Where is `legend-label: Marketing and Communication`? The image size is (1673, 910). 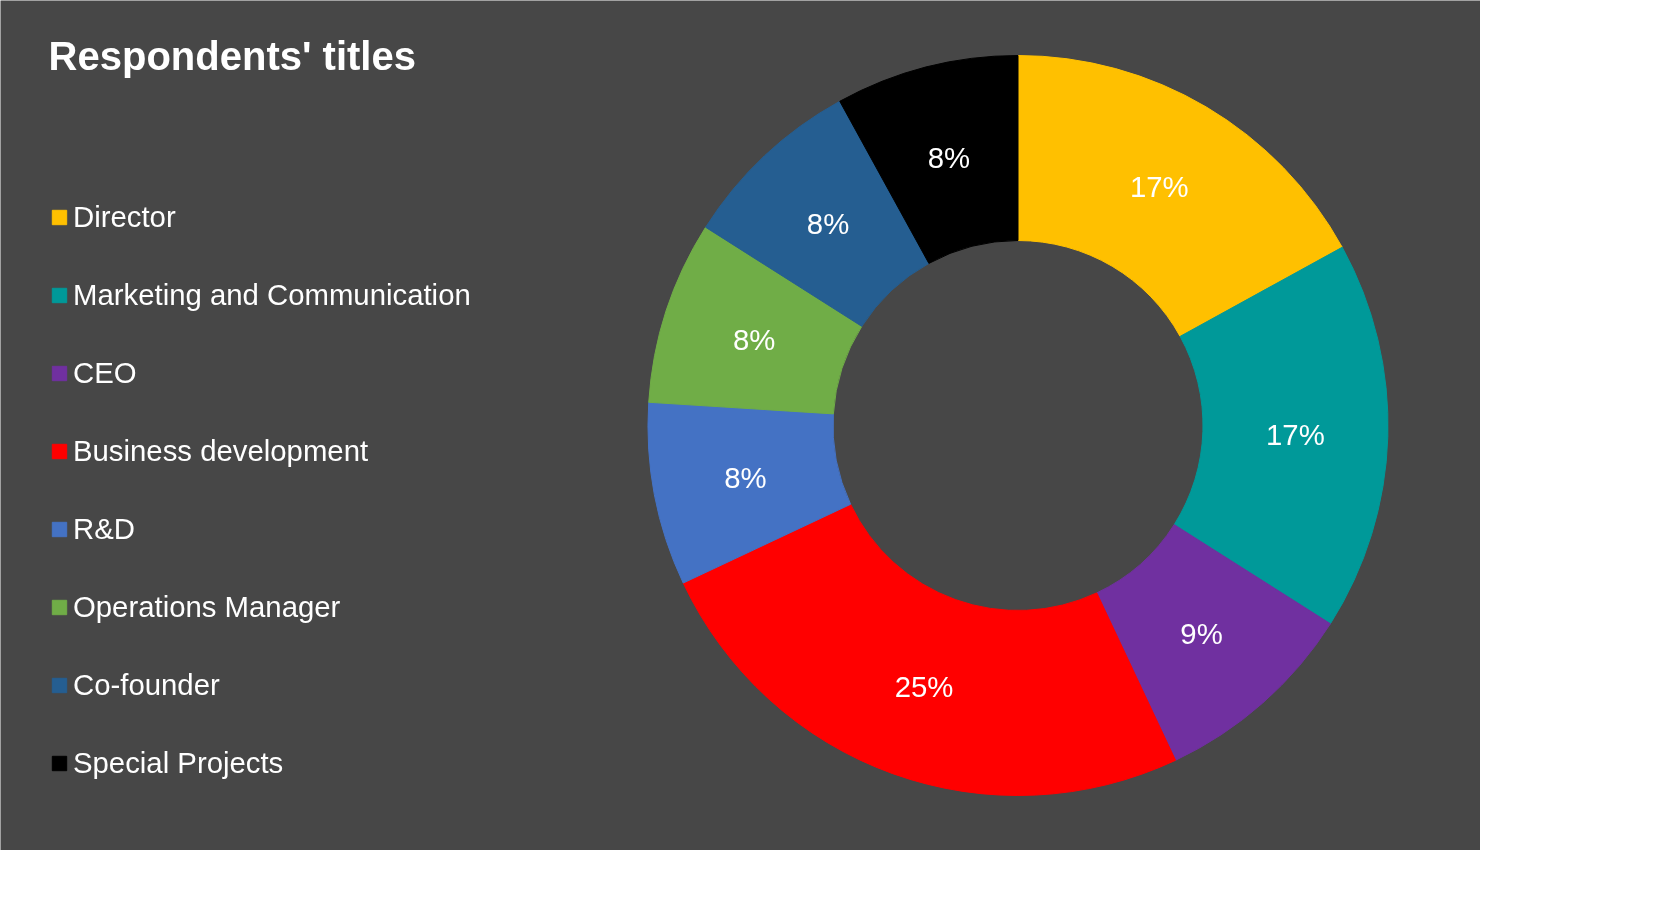 legend-label: Marketing and Communication is located at coordinates (272, 295).